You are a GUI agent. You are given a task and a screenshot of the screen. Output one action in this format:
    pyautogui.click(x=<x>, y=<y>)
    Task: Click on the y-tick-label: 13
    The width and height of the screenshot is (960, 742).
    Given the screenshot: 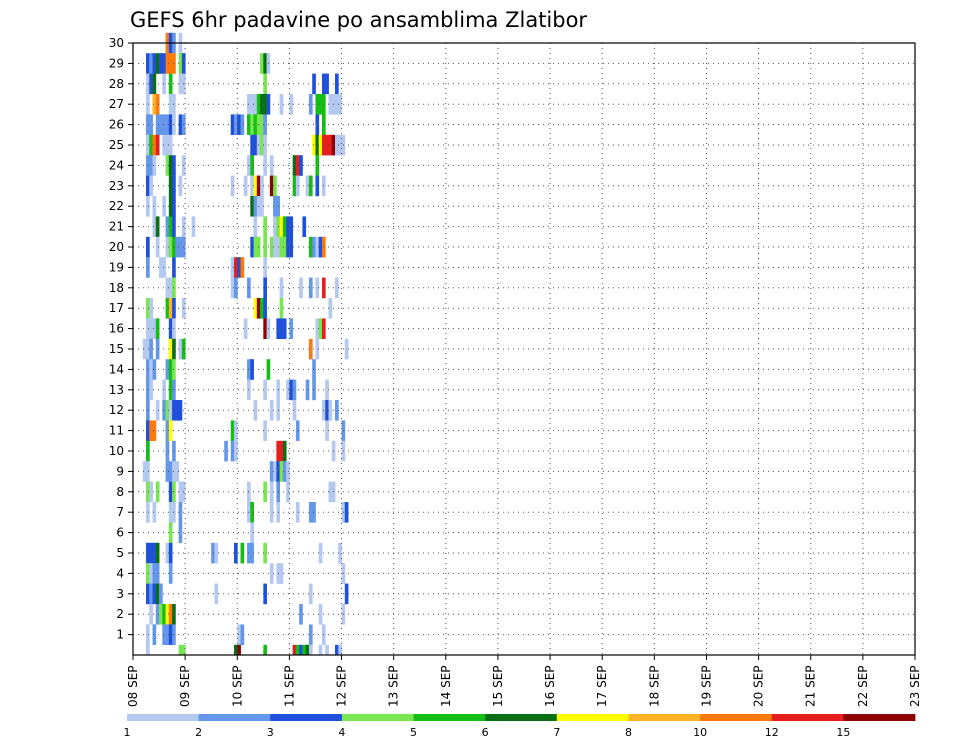 What is the action you would take?
    pyautogui.click(x=116, y=390)
    